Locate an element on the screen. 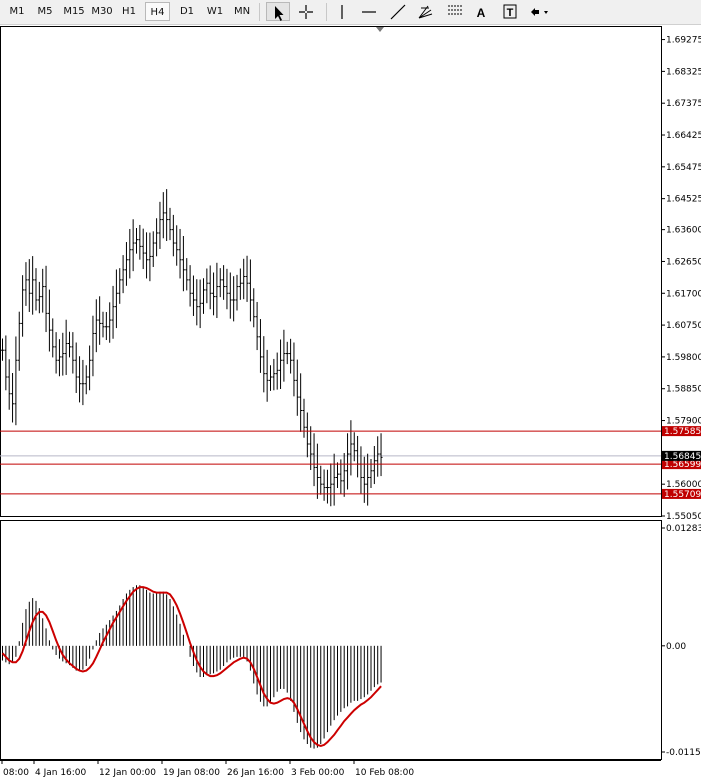  arrows-dropdown-icon is located at coordinates (539, 12).